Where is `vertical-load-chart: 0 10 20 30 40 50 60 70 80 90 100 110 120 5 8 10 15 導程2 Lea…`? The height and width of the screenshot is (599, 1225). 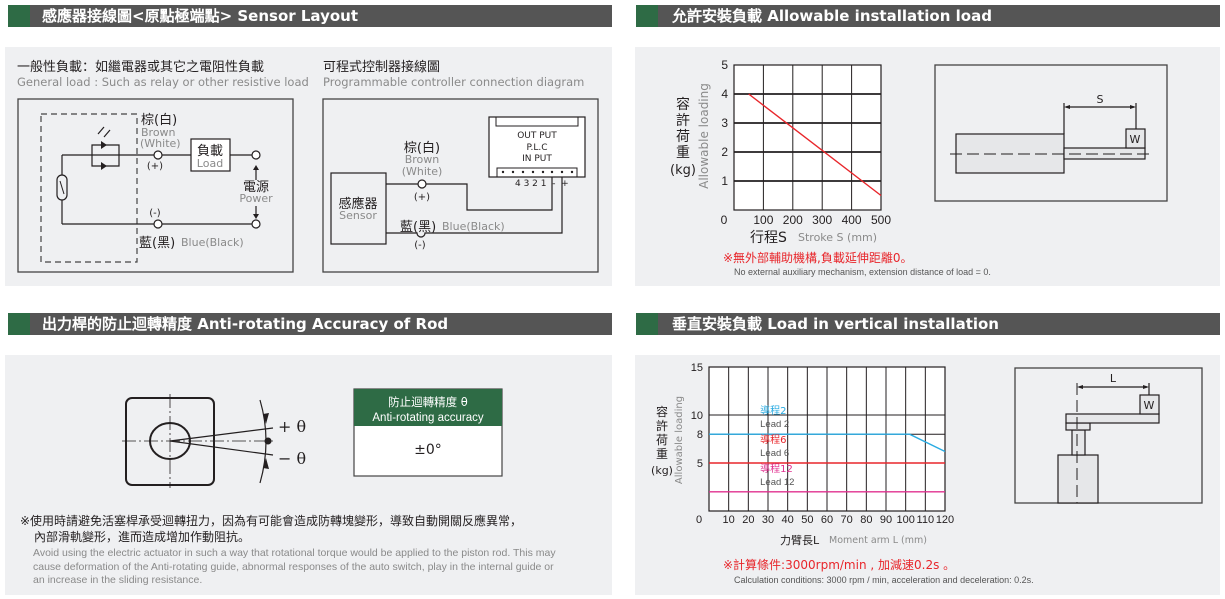
vertical-load-chart: 0 10 20 30 40 50 60 70 80 90 100 110 120 5 8 10 15 導程2 Lea… is located at coordinates (822, 444).